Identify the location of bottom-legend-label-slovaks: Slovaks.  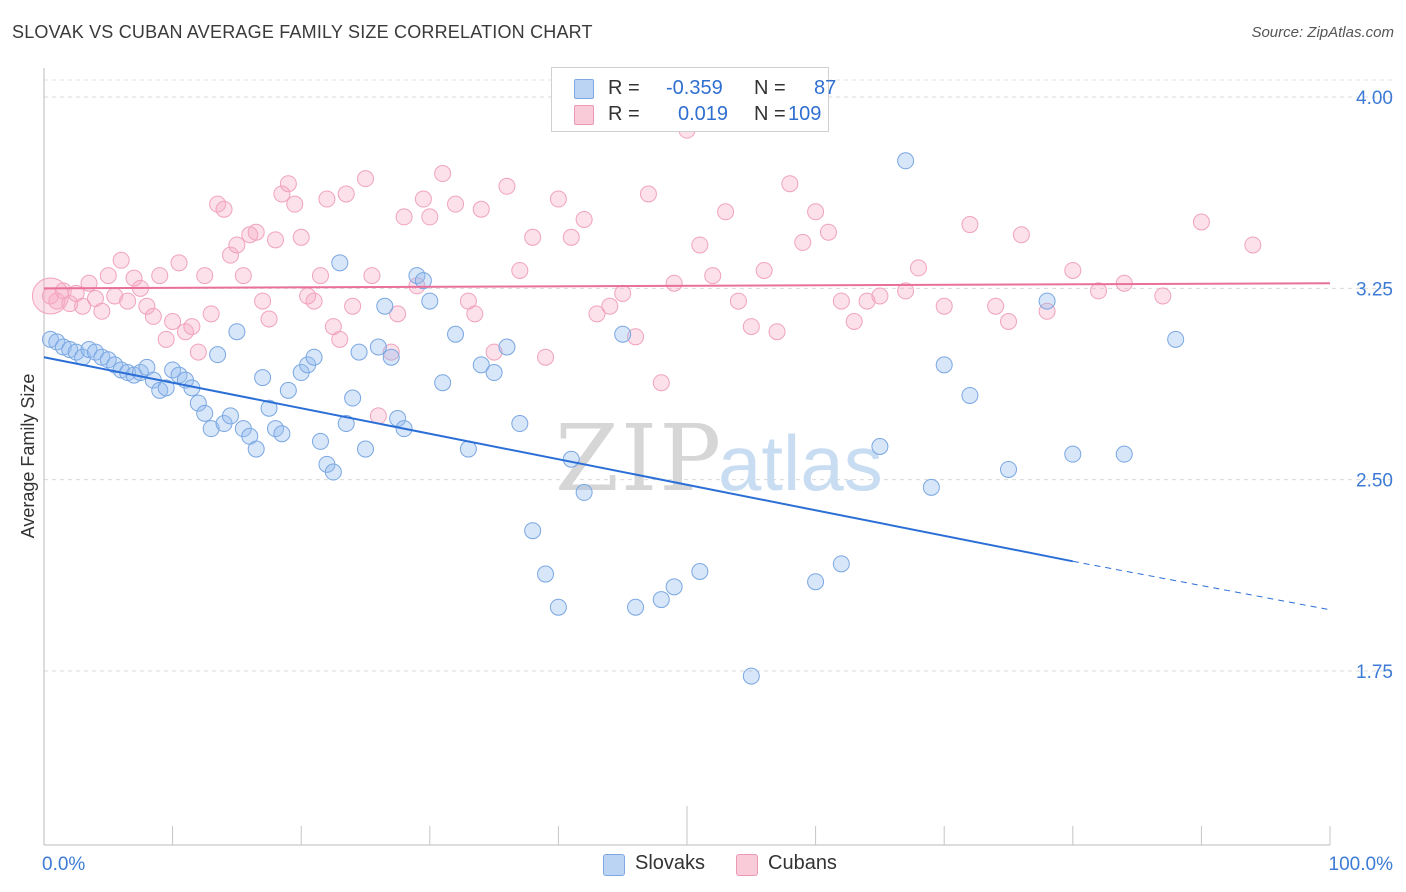
(670, 863).